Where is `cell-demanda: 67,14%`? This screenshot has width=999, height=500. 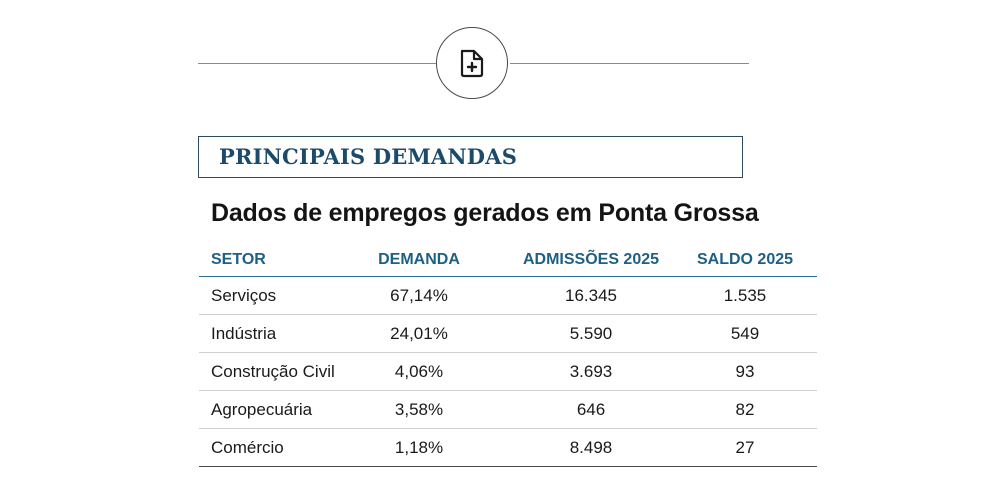
cell-demanda: 67,14% is located at coordinates (419, 295).